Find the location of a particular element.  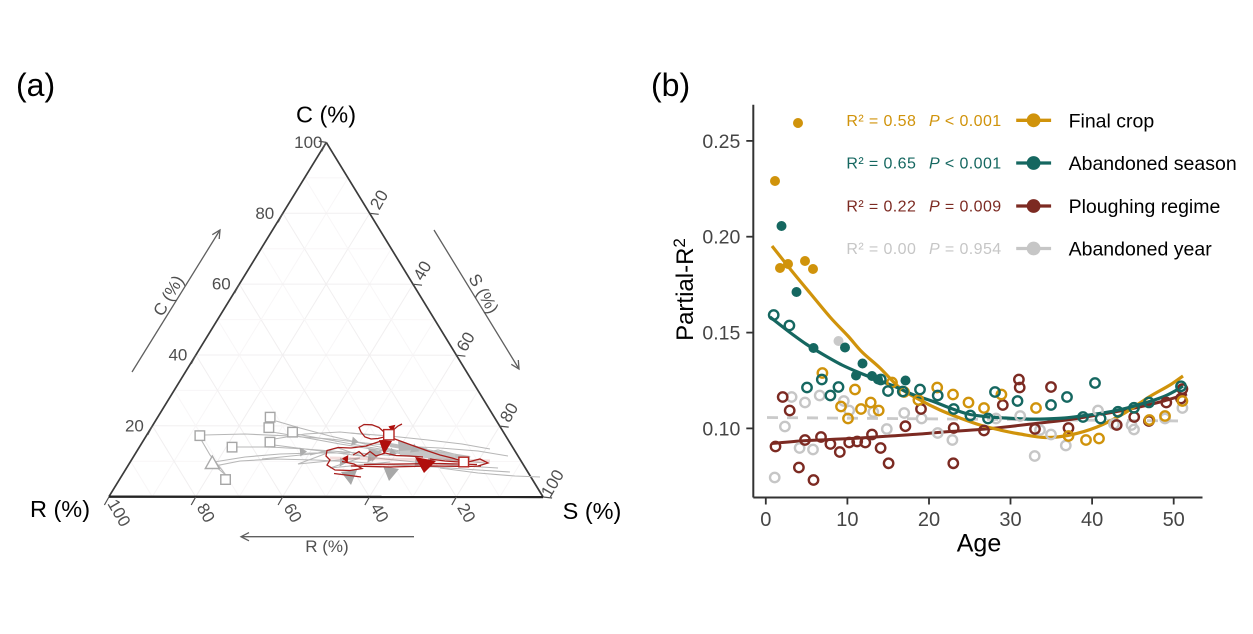

svg-text: Age is located at coordinates (979, 544).